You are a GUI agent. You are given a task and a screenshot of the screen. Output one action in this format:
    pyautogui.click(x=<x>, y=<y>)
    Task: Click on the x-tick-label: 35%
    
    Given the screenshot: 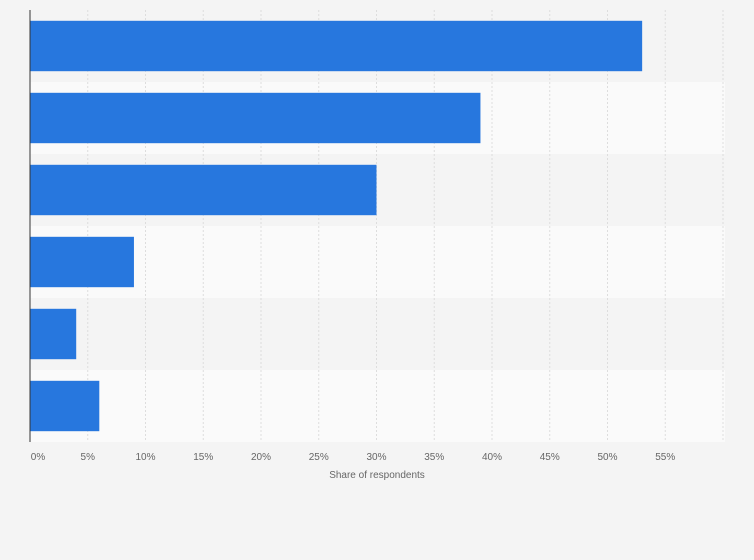 What is the action you would take?
    pyautogui.click(x=434, y=457)
    